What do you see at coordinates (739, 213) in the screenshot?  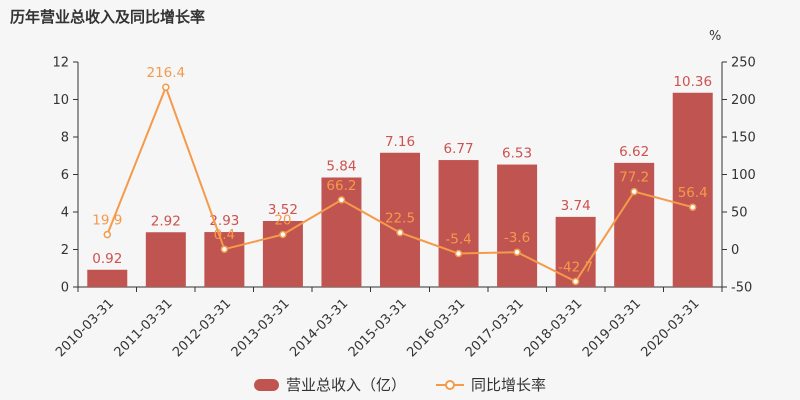 I see `right-axis-tick-label: 50` at bounding box center [739, 213].